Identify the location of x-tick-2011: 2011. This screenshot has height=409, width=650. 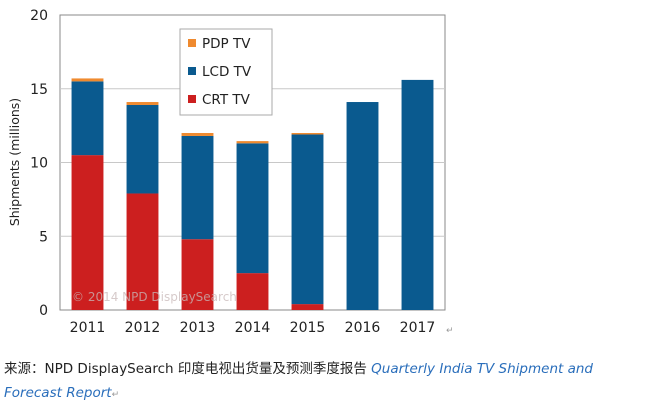
(88, 328).